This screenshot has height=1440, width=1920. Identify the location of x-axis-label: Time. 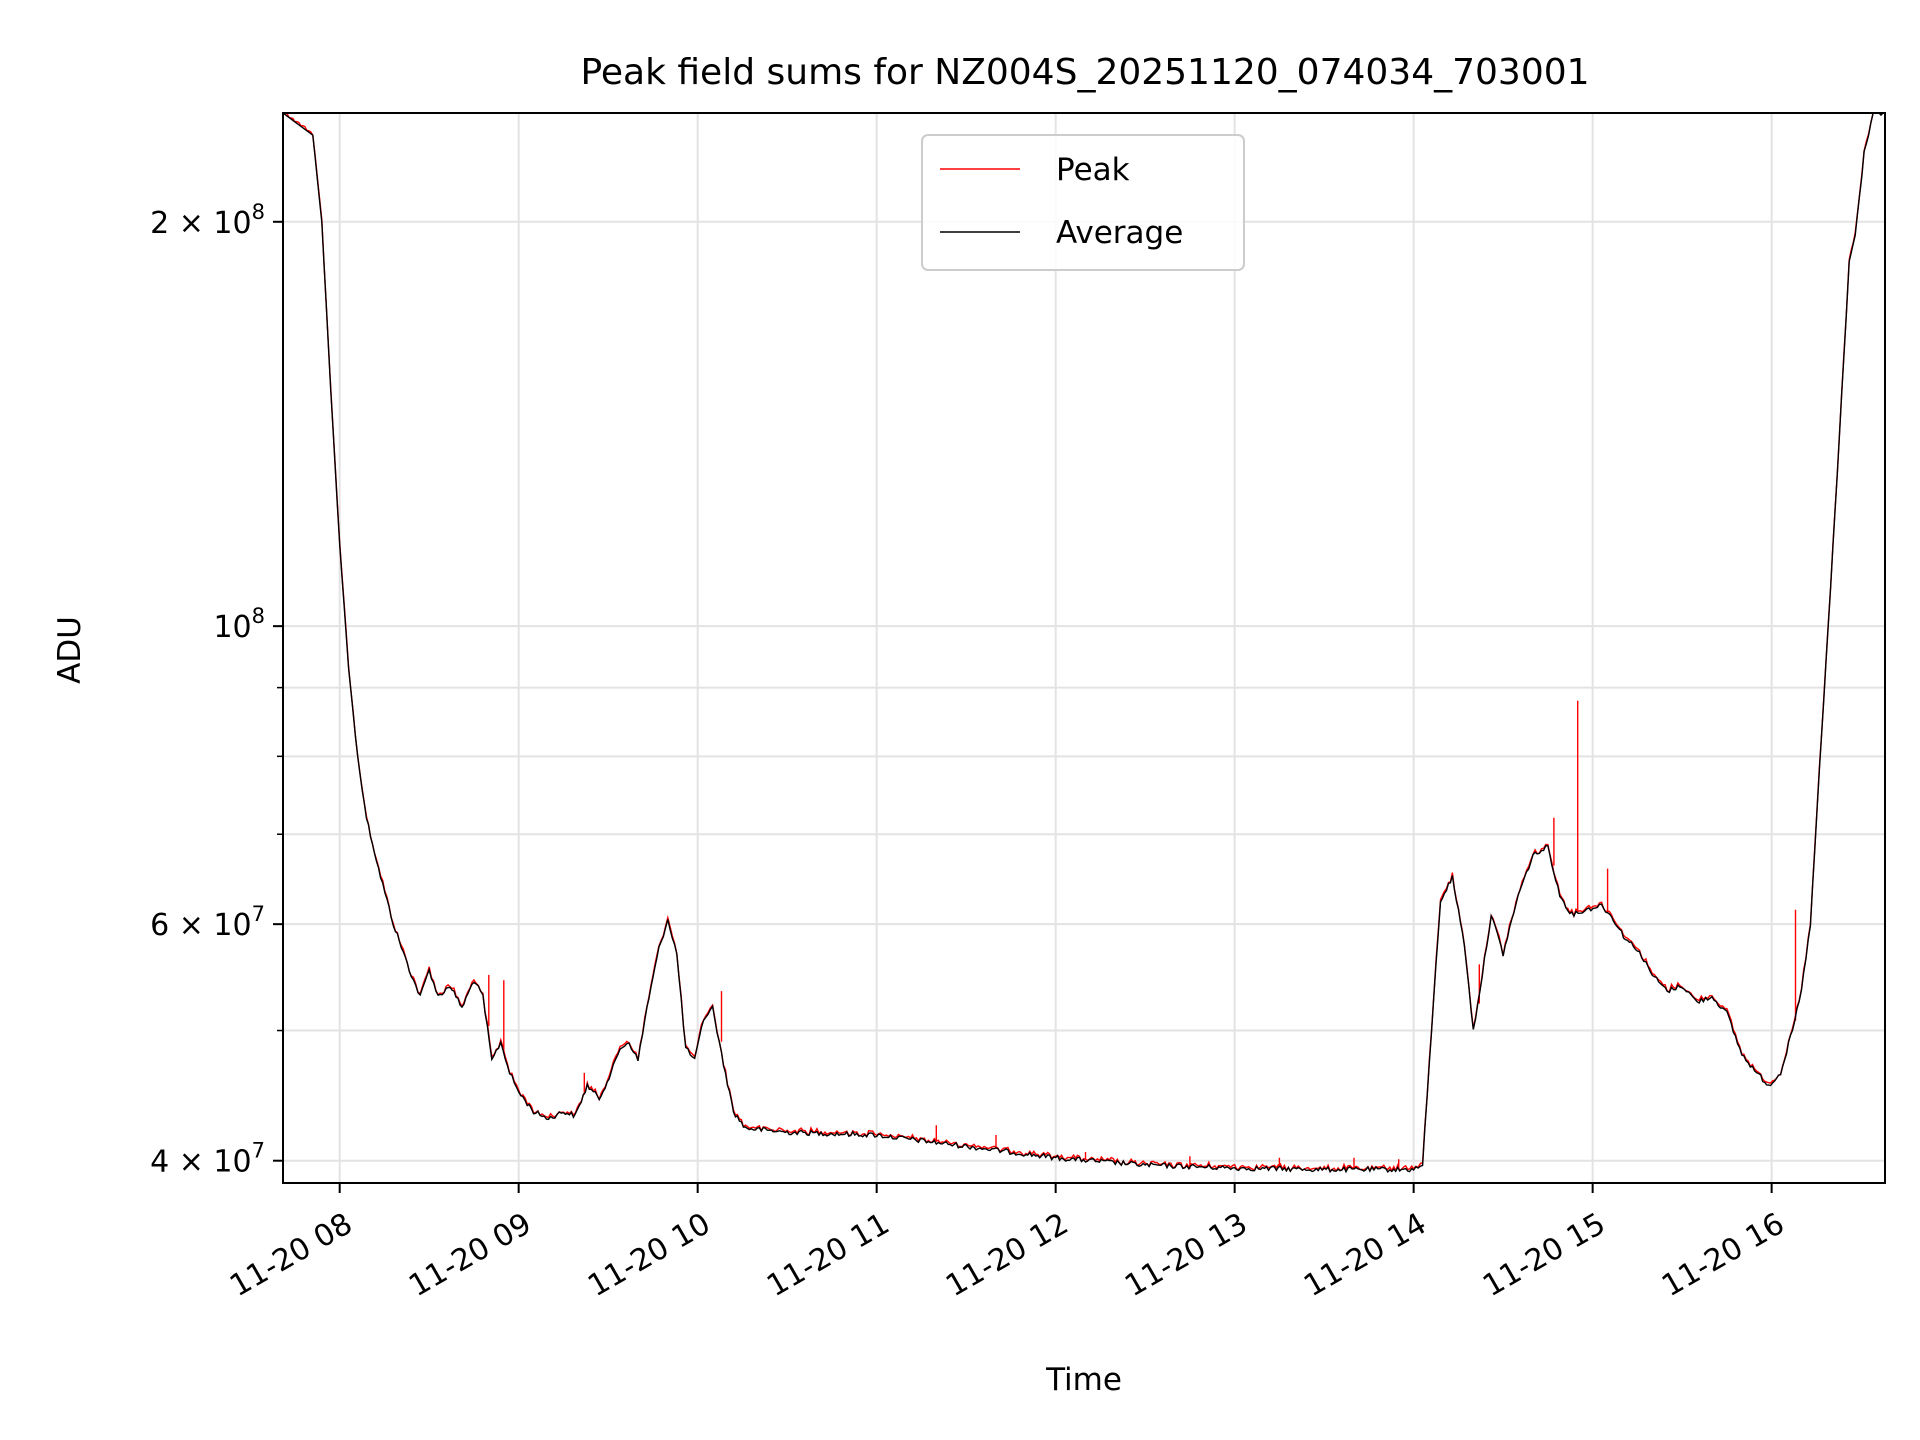
(1083, 1380).